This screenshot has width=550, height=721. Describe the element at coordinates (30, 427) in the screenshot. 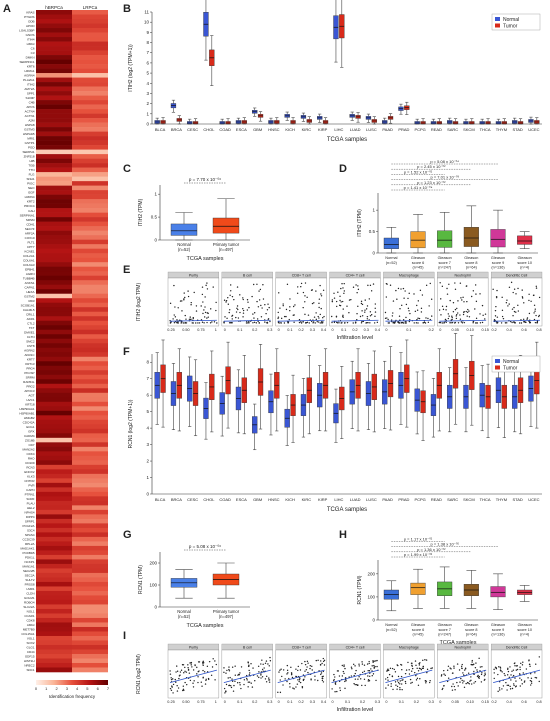

I see `gene-label: ECG1` at that location.